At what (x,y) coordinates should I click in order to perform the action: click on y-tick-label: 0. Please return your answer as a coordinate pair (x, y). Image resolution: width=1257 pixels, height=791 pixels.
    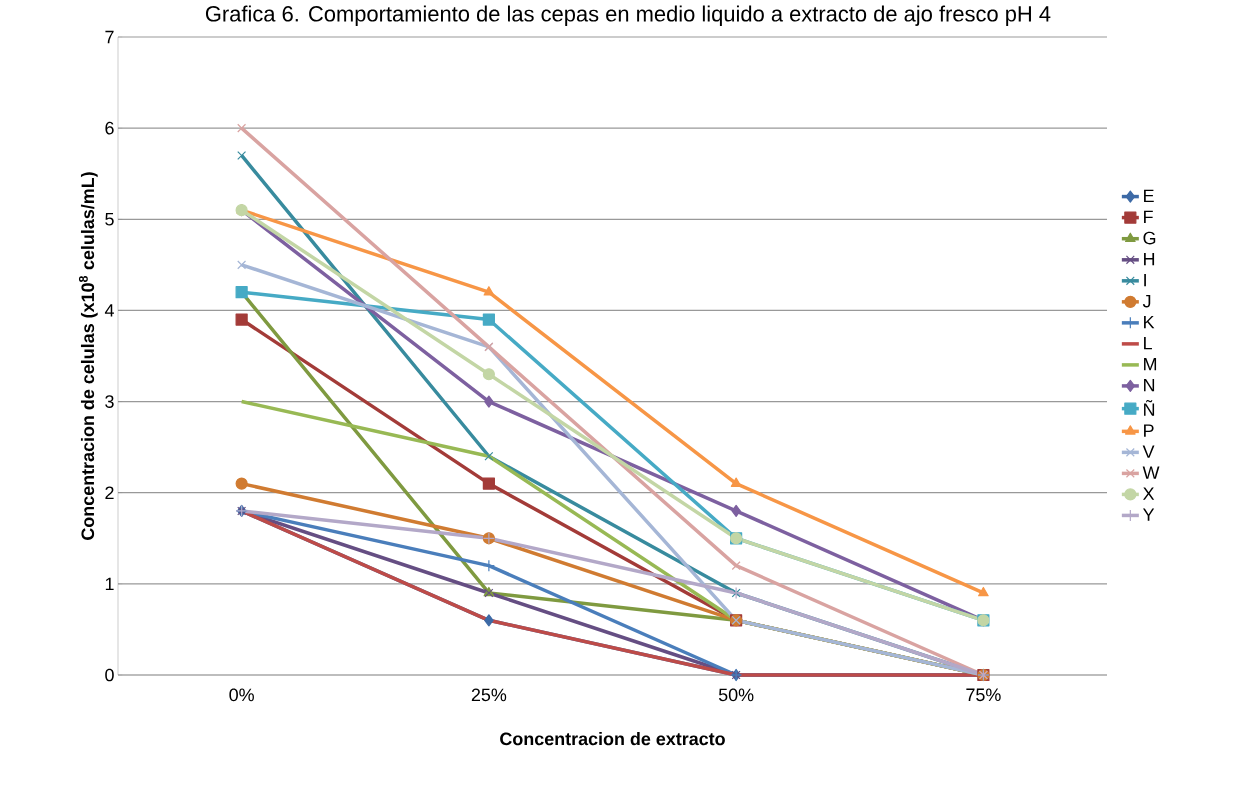
    Looking at the image, I should click on (109, 675).